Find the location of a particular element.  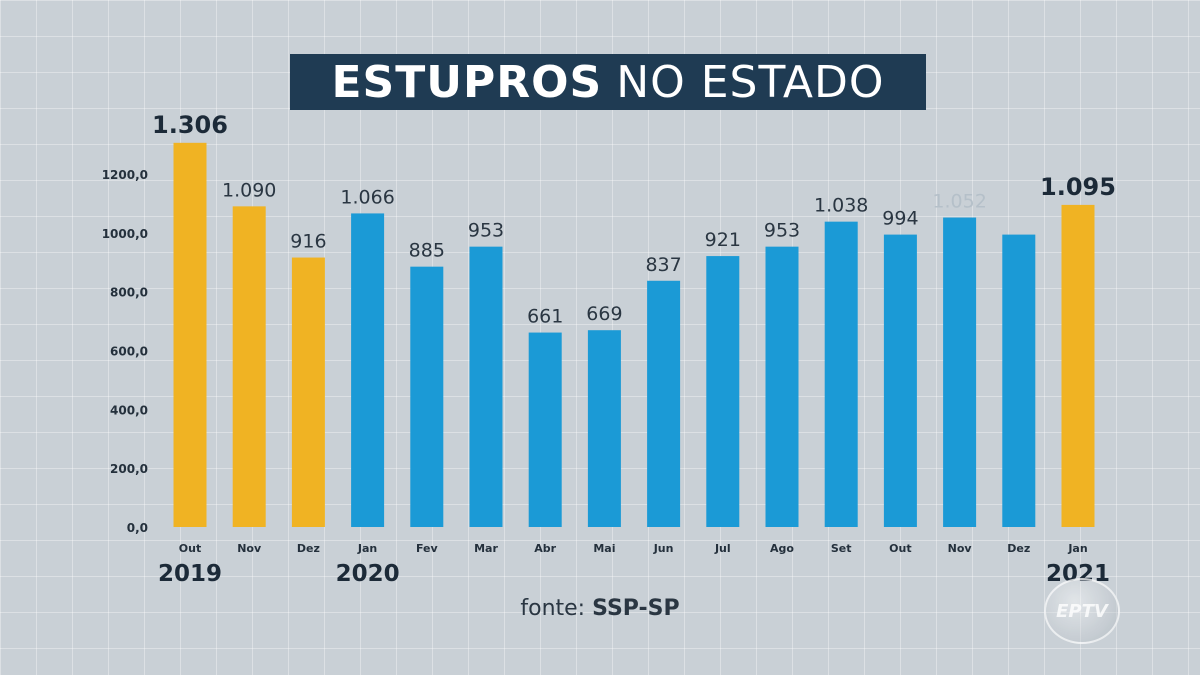

data-label: 1.052 is located at coordinates (959, 202).